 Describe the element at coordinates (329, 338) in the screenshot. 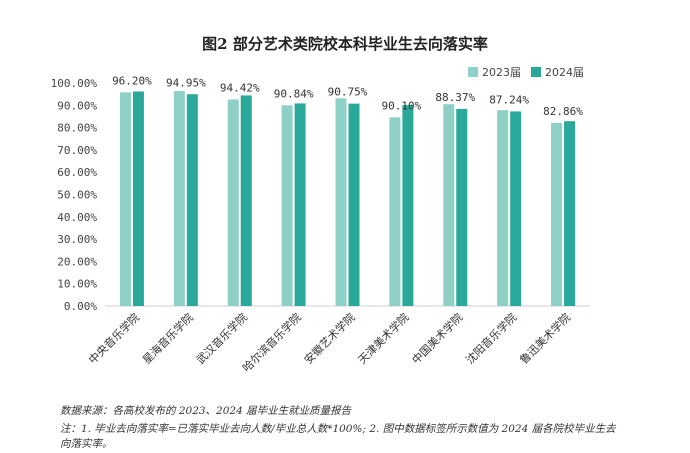

I see `category-label: 安徽艺术学院` at that location.